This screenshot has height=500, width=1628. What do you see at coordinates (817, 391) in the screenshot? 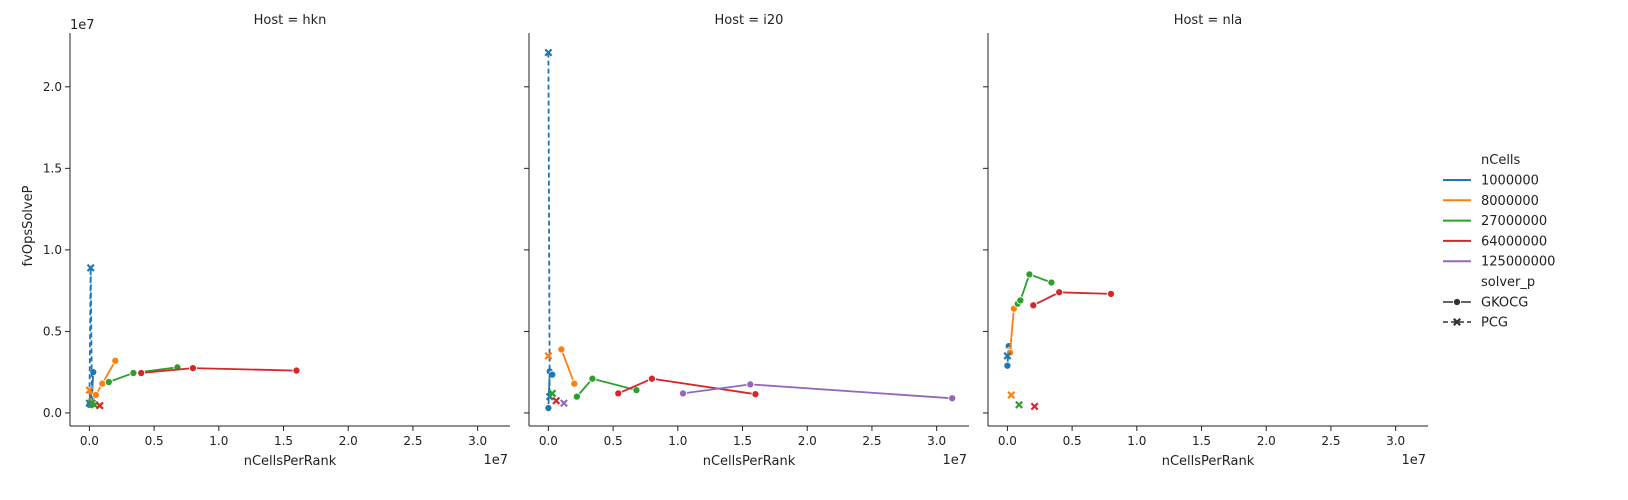
I see `series-125000000-gkocg` at bounding box center [817, 391].